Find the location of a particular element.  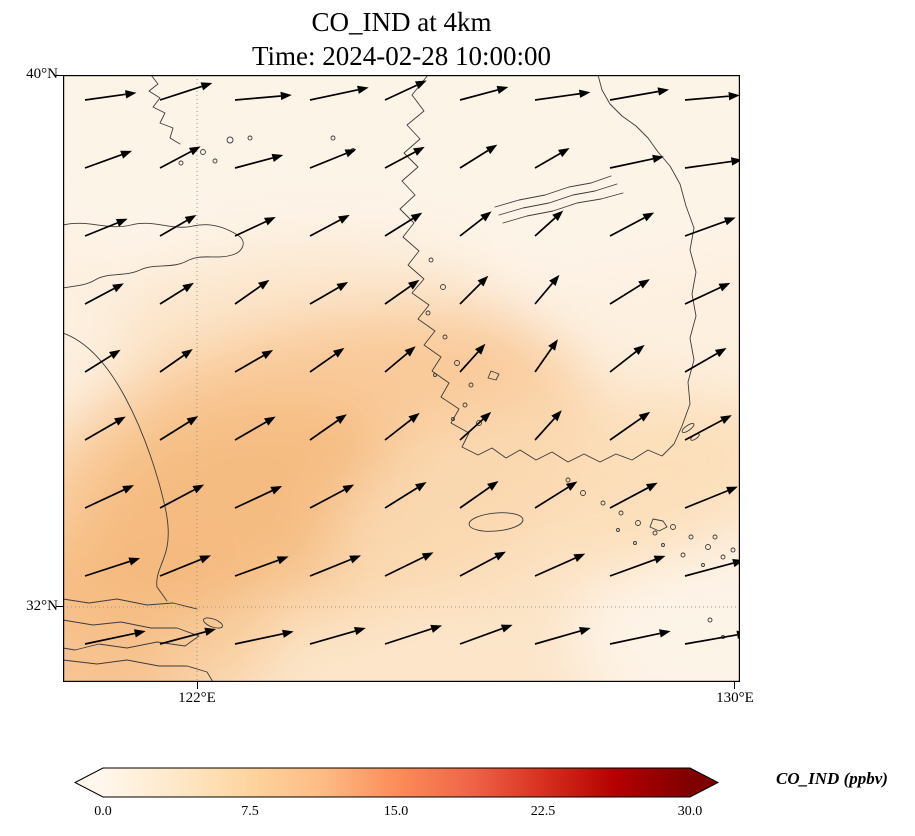

lon-tick-label-122e: 122°E is located at coordinates (197, 698).